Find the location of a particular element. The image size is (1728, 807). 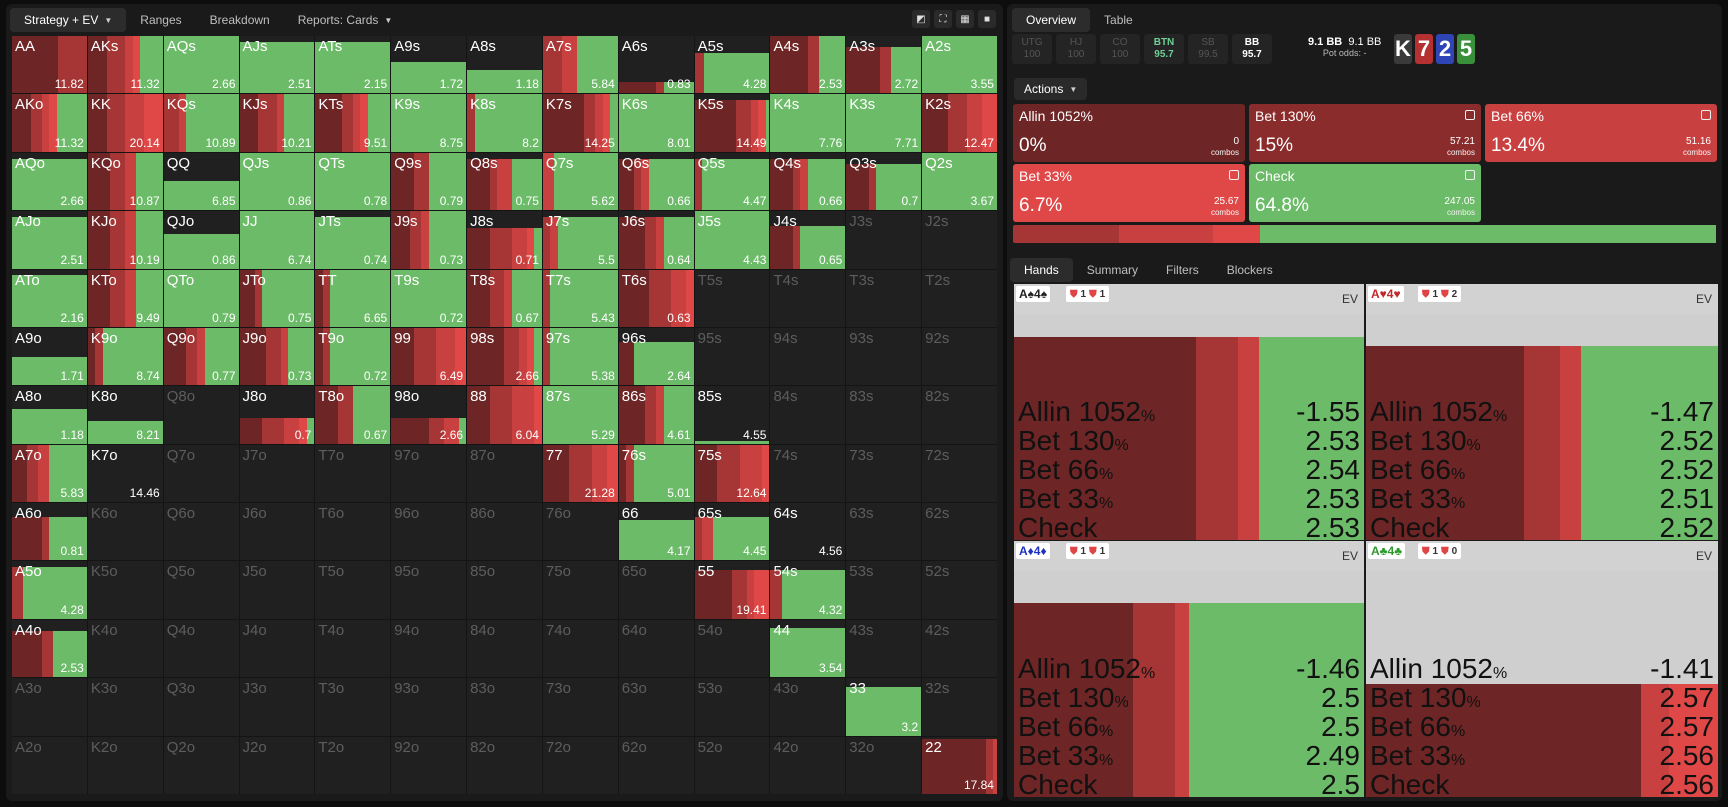

hand-cell-93o: 93o is located at coordinates (429, 707).